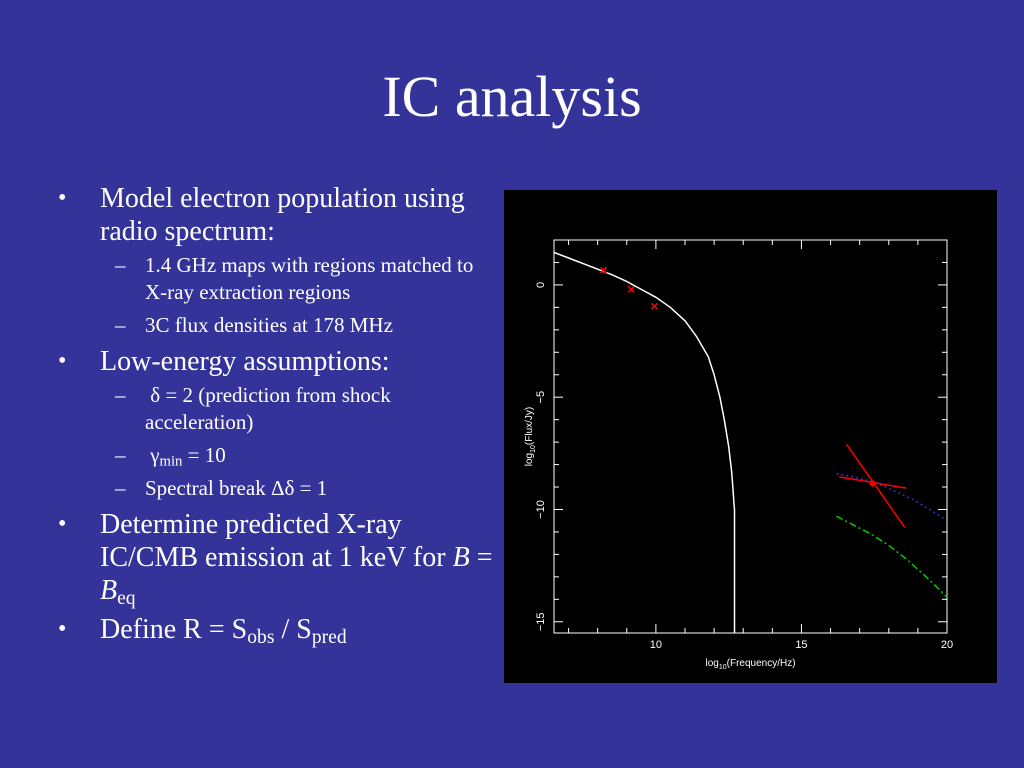 The width and height of the screenshot is (1024, 768). I want to click on obs-subscript: obs, so click(261, 637).